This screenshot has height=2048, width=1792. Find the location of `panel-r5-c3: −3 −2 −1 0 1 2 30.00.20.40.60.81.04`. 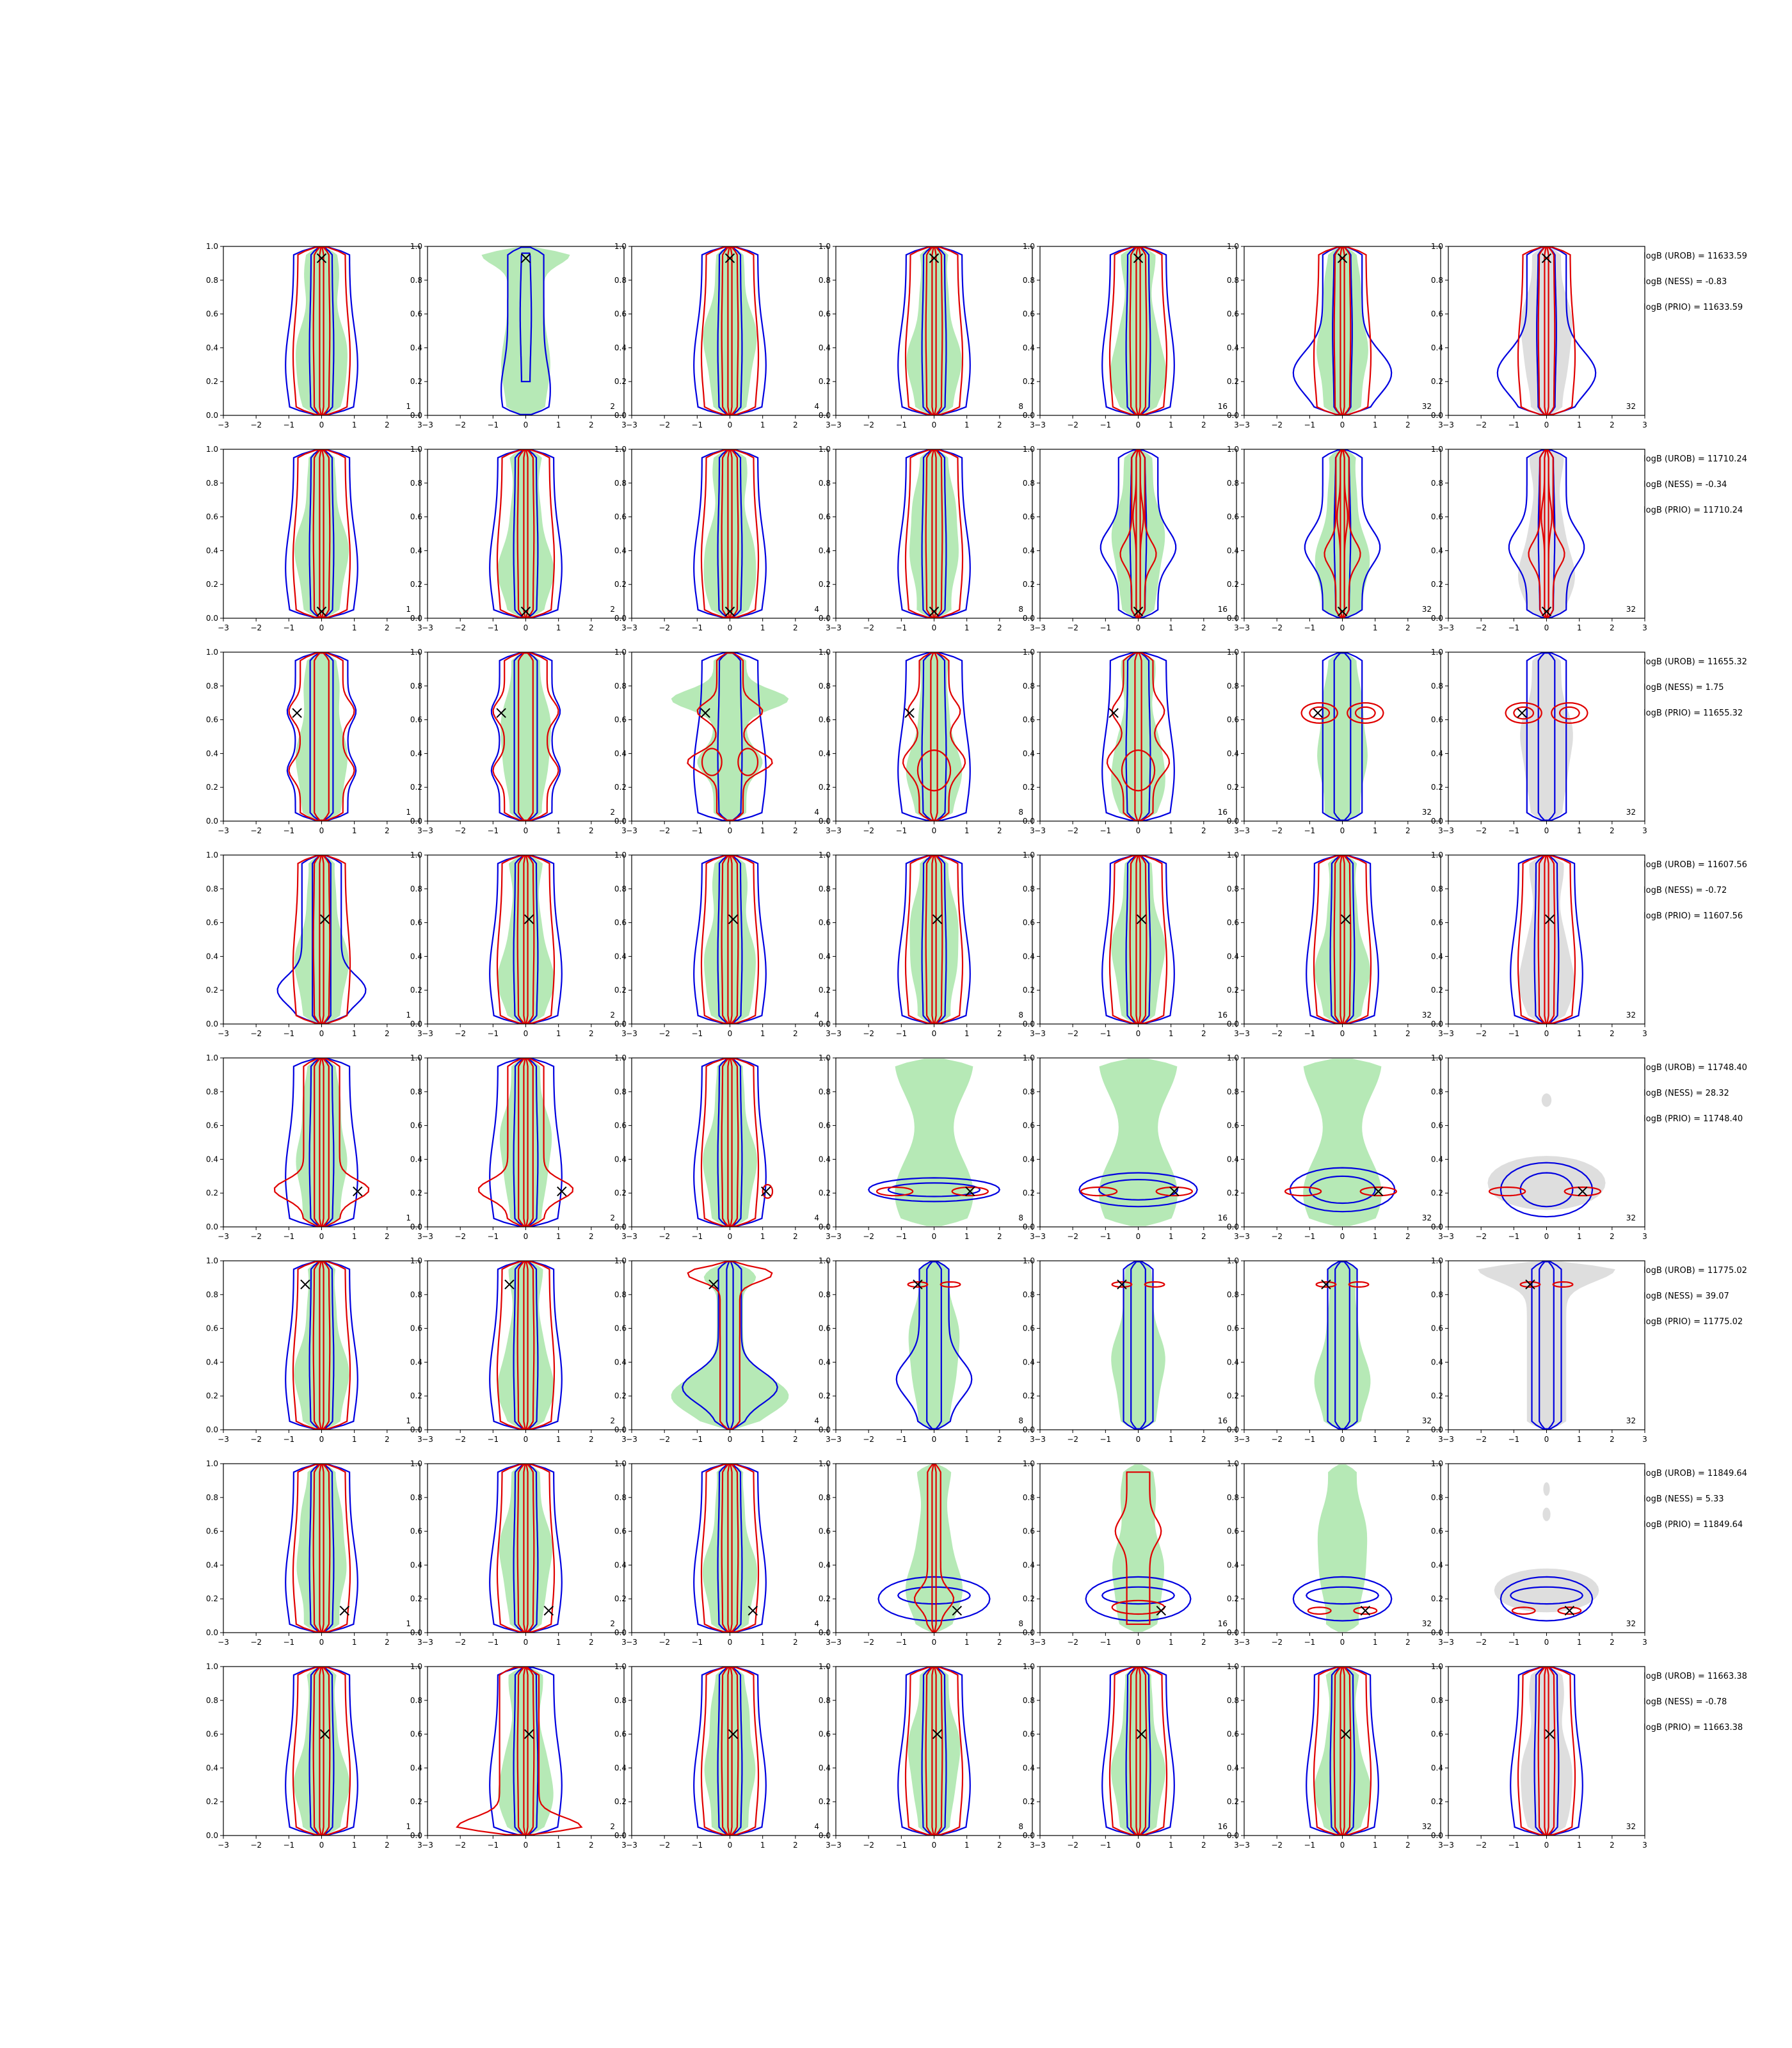

panel-r5-c3: −3 −2 −1 0 1 2 30.00.20.40.60.81.04 is located at coordinates (722, 1147).